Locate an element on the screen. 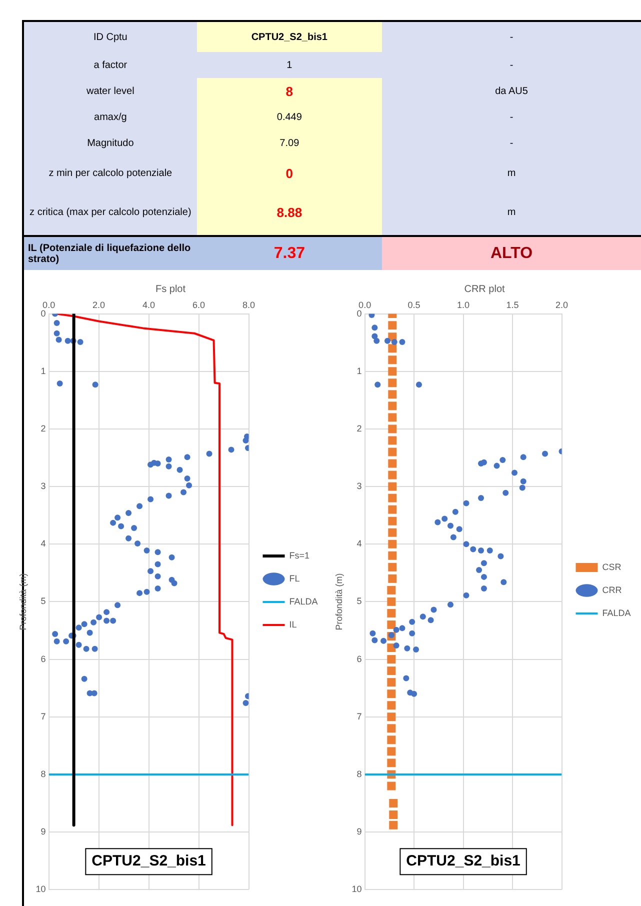 Image resolution: width=641 pixels, height=906 pixels. text: ID Cptu is located at coordinates (110, 37).